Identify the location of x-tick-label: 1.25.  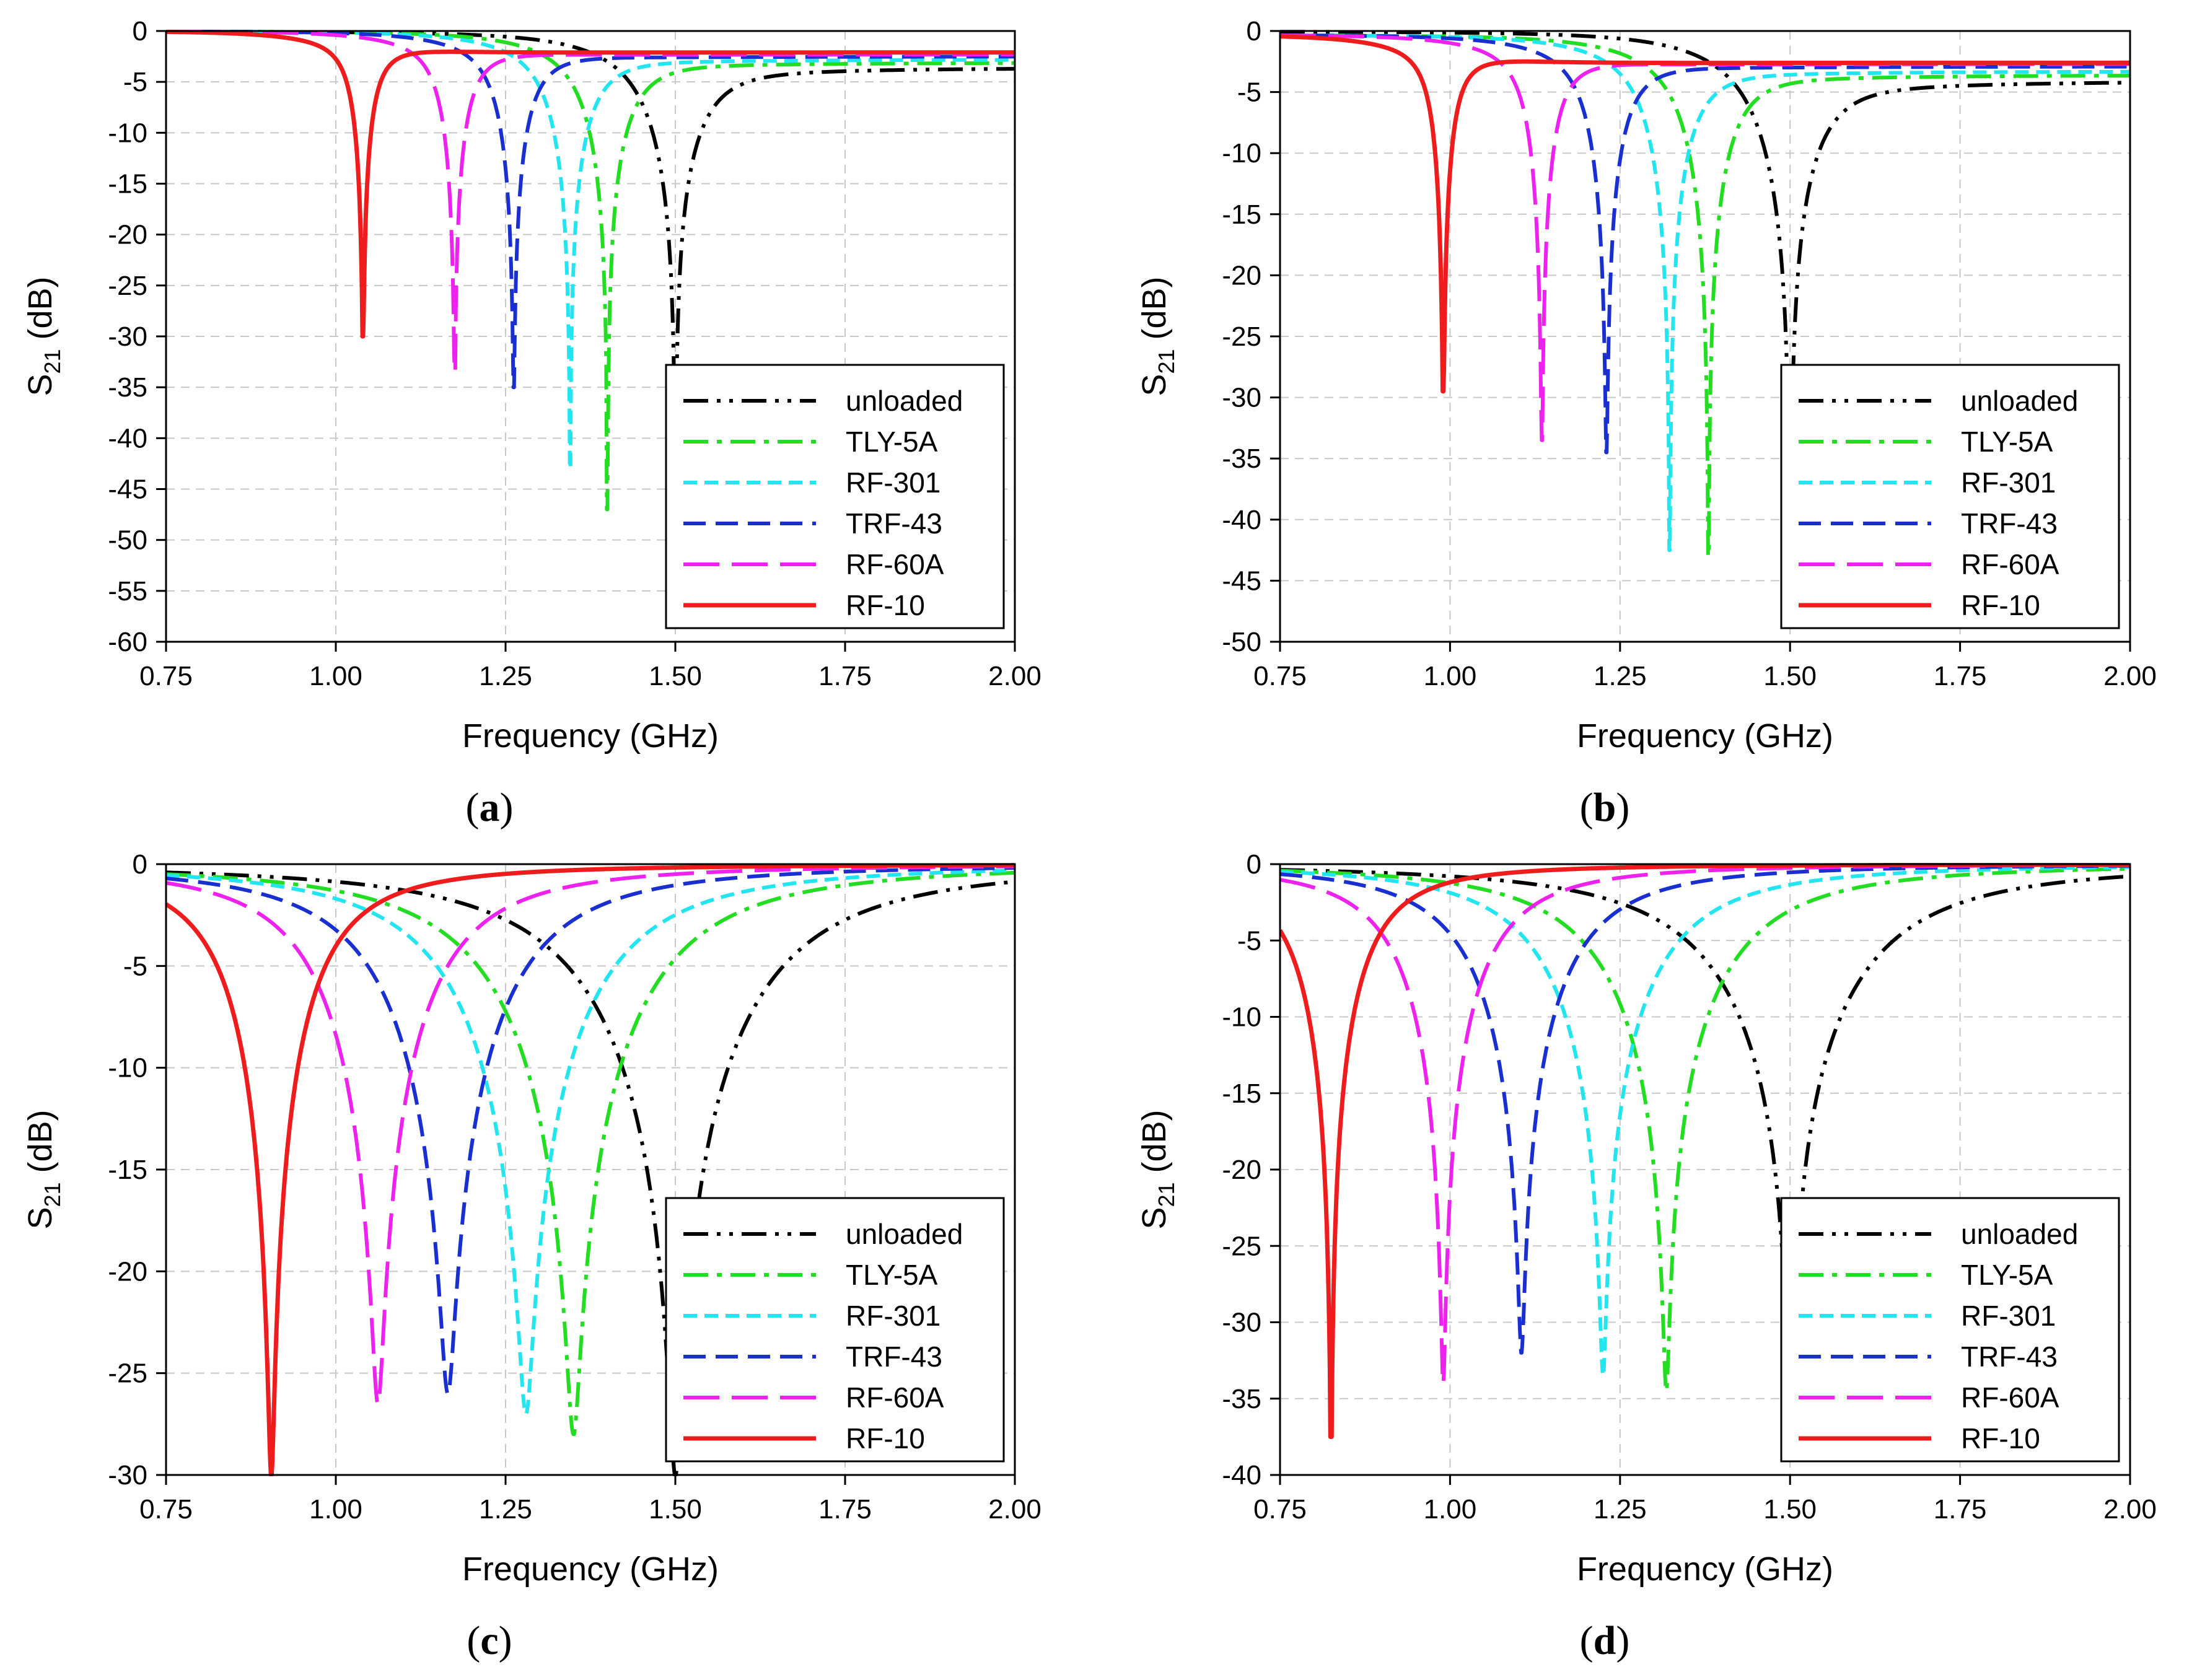
(1620, 676).